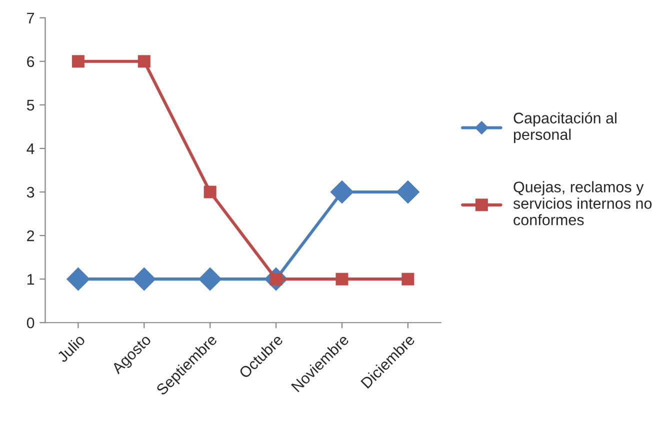  What do you see at coordinates (565, 127) in the screenshot?
I see `legend-label: Capacitación al personal` at bounding box center [565, 127].